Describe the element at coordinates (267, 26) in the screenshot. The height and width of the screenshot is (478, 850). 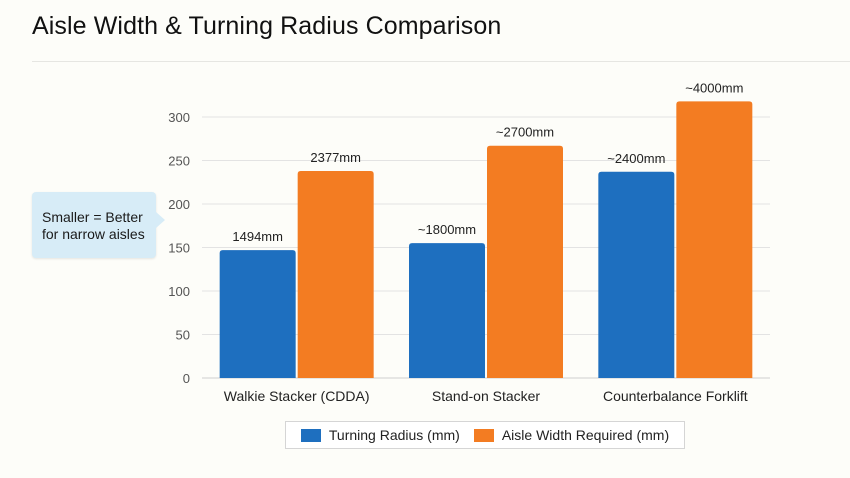
I see `chart-title: Aisle Width & Turning Radius Comparison` at that location.